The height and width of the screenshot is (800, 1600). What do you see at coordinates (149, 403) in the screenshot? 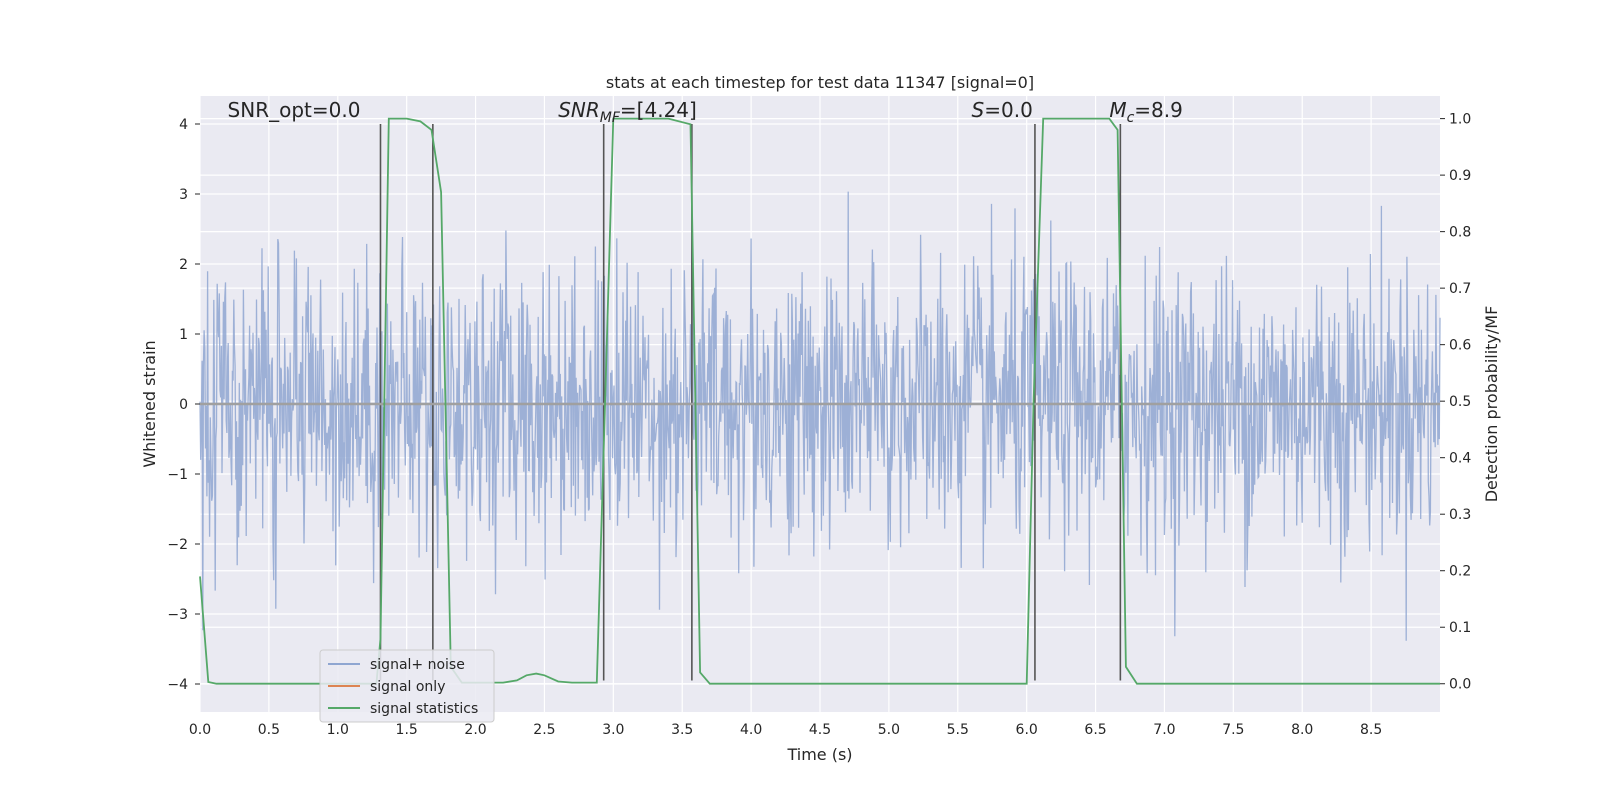
I see `y-axis-label: Whitened strain` at bounding box center [149, 403].